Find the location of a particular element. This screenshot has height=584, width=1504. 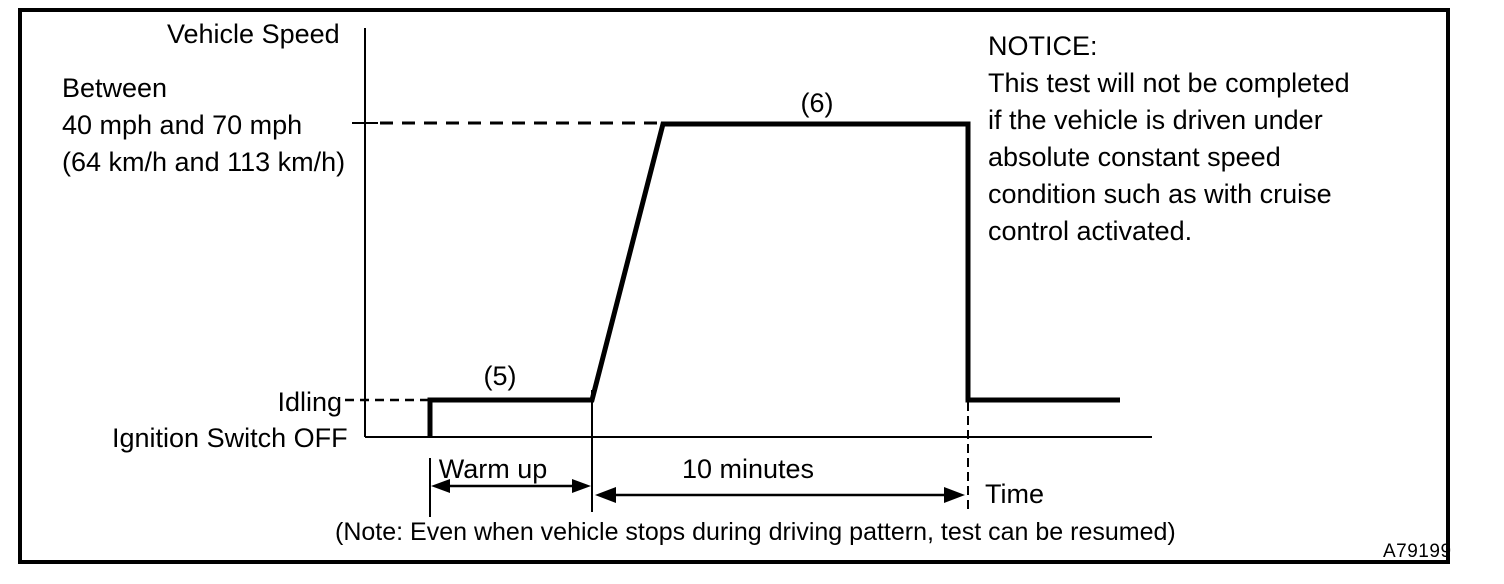

figure-id: A79199 is located at coordinates (1417, 551).